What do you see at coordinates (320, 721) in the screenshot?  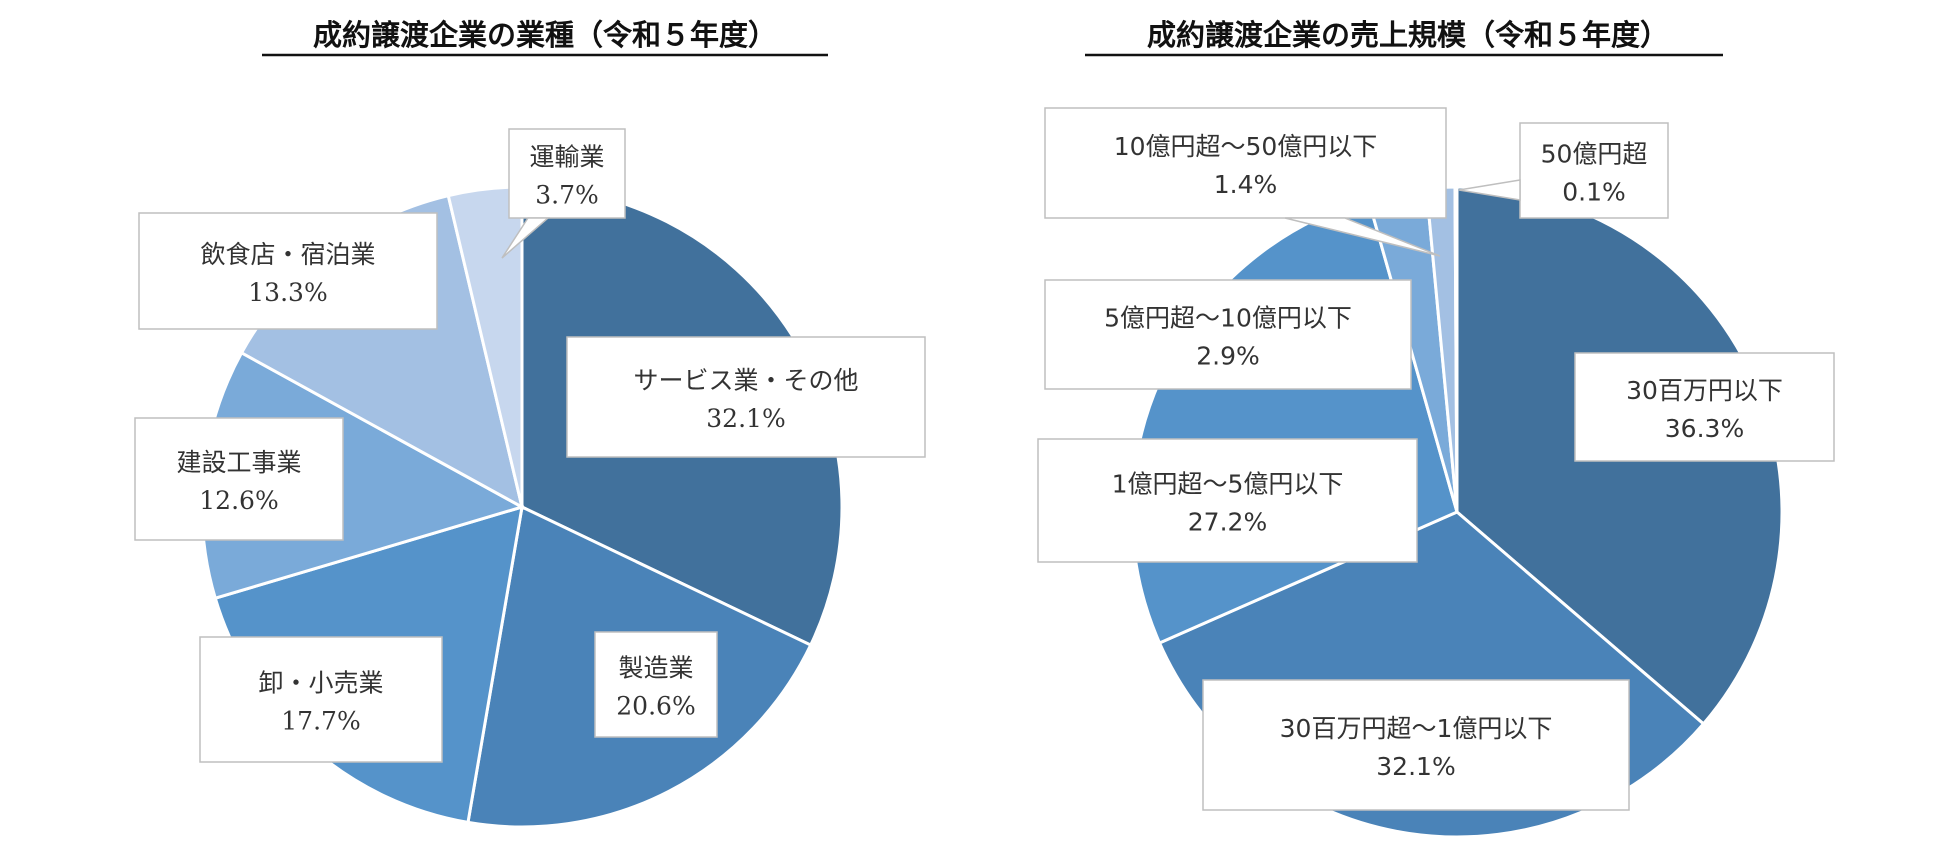 I see `slice-value: 17.7%` at bounding box center [320, 721].